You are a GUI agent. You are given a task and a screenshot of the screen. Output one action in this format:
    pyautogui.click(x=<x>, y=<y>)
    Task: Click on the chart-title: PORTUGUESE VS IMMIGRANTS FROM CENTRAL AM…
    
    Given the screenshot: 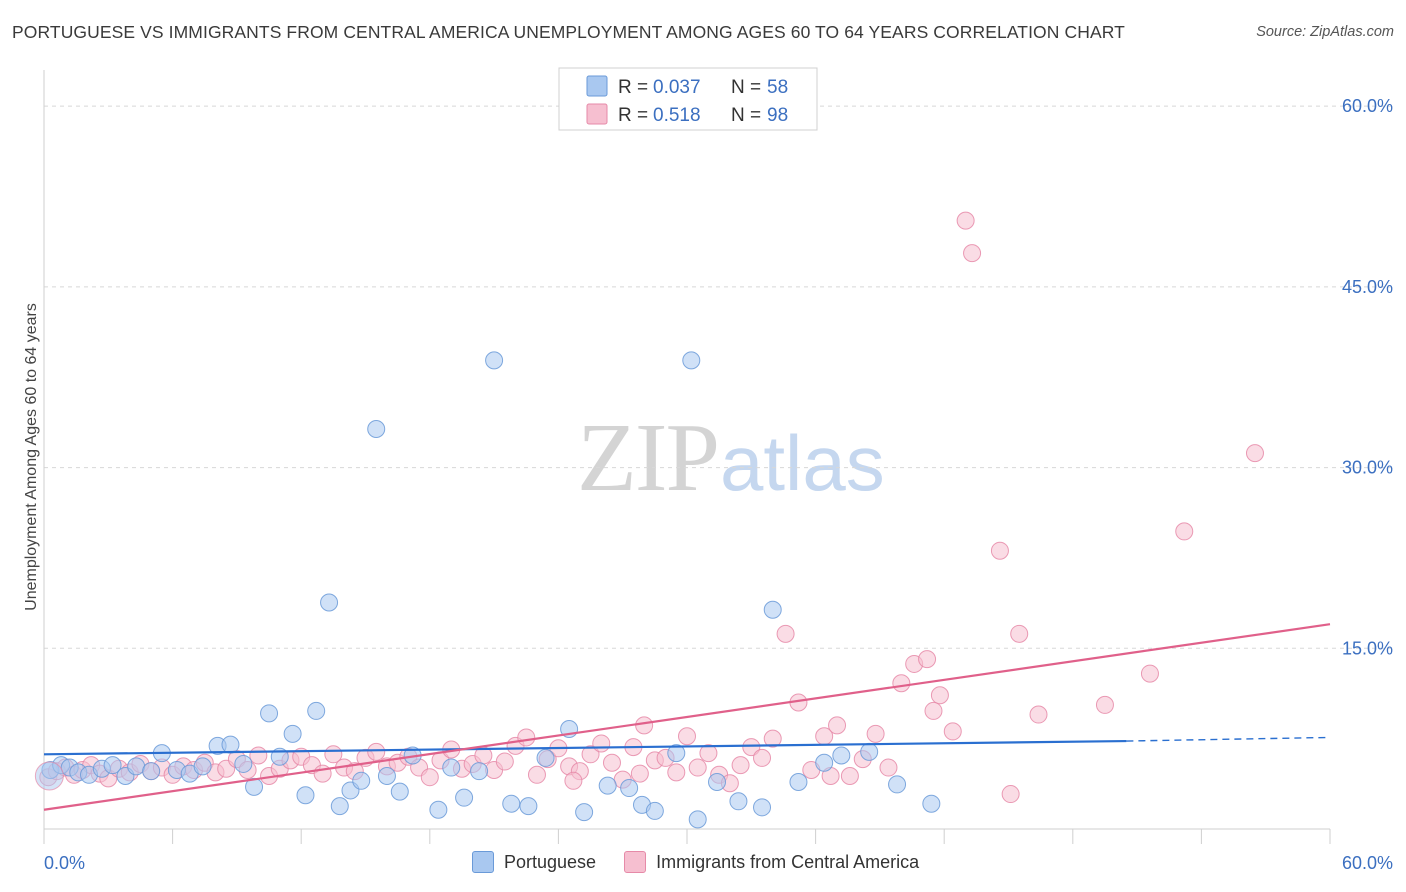 What is the action you would take?
    pyautogui.click(x=568, y=32)
    